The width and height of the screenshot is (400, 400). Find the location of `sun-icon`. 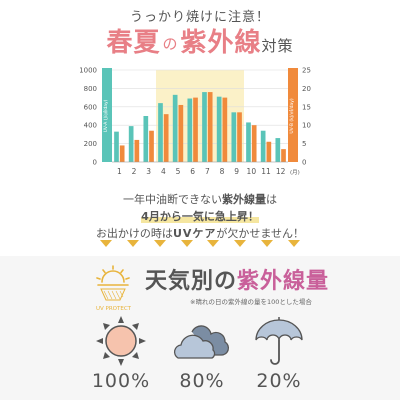

sun-icon is located at coordinates (121, 341).